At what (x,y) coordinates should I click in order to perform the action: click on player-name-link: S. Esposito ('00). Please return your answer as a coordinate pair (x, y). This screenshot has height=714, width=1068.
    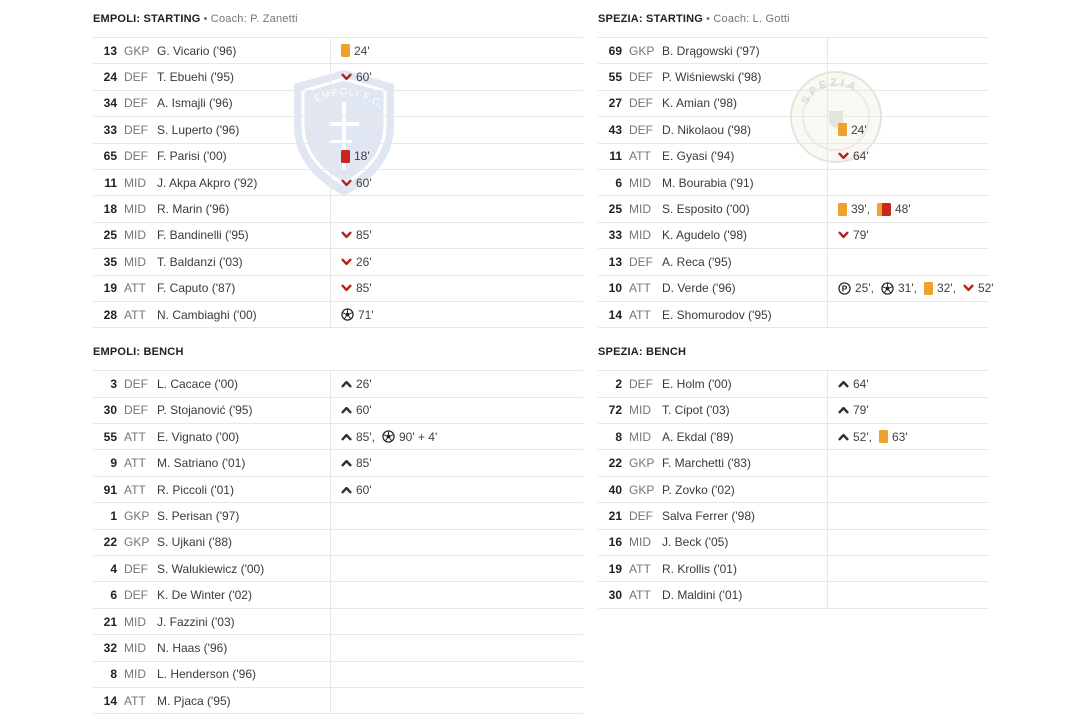
    Looking at the image, I should click on (706, 209).